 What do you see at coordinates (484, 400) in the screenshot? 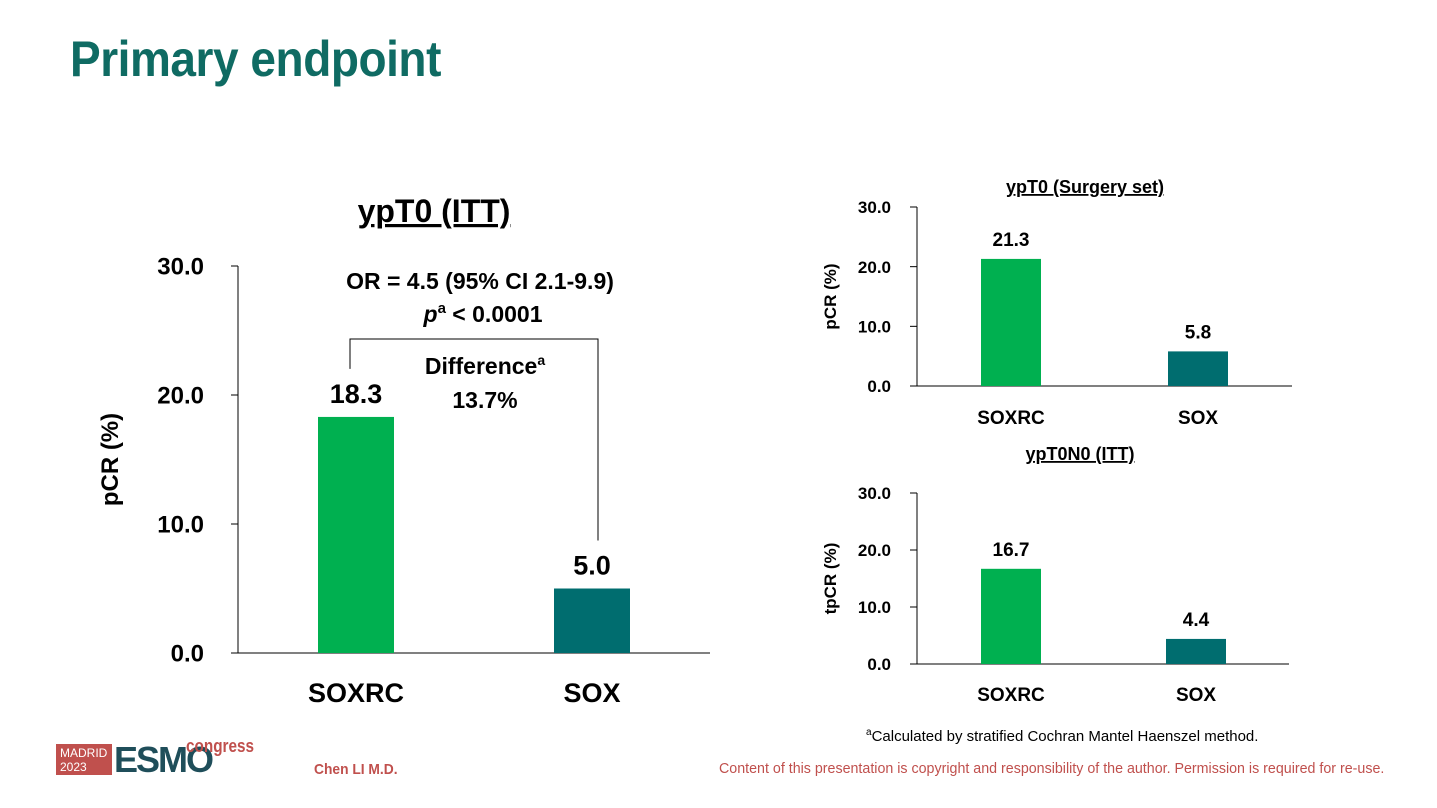
I see `difference-value: 13.7%` at bounding box center [484, 400].